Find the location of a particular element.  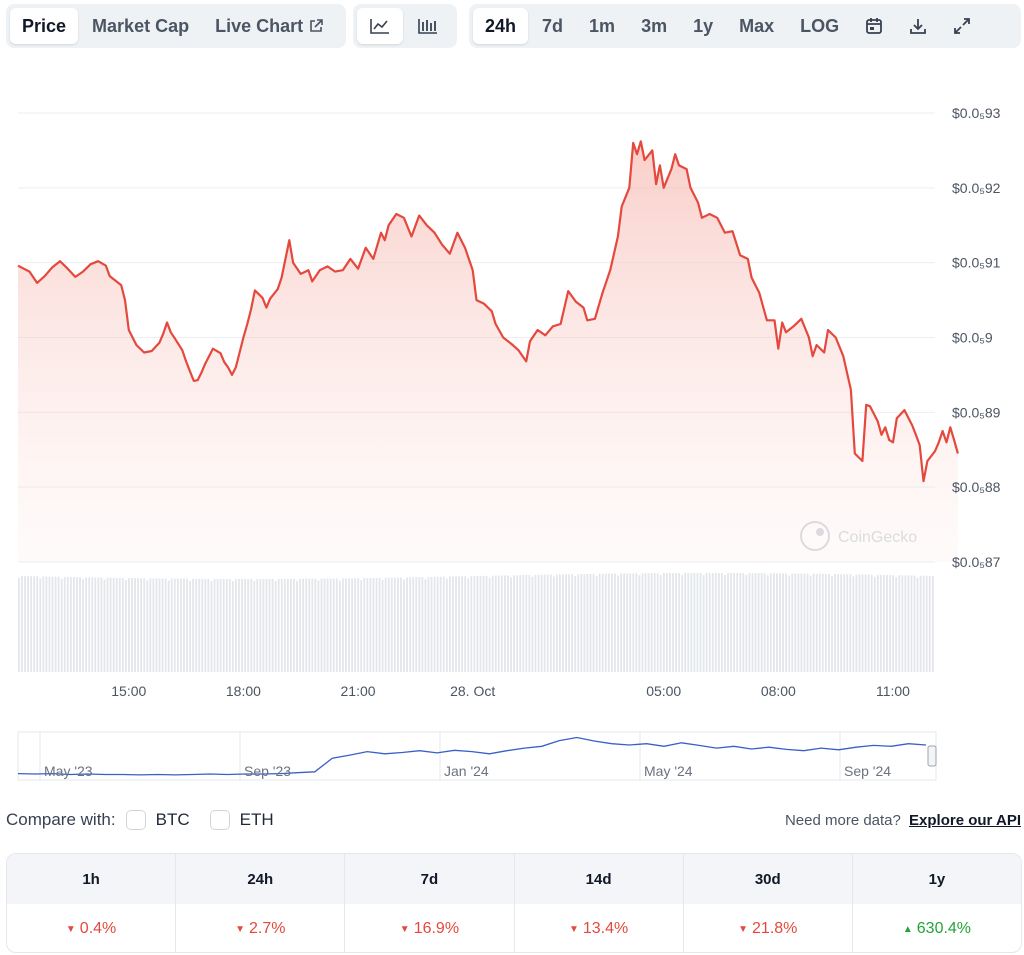

range-3m: 3m is located at coordinates (654, 25).